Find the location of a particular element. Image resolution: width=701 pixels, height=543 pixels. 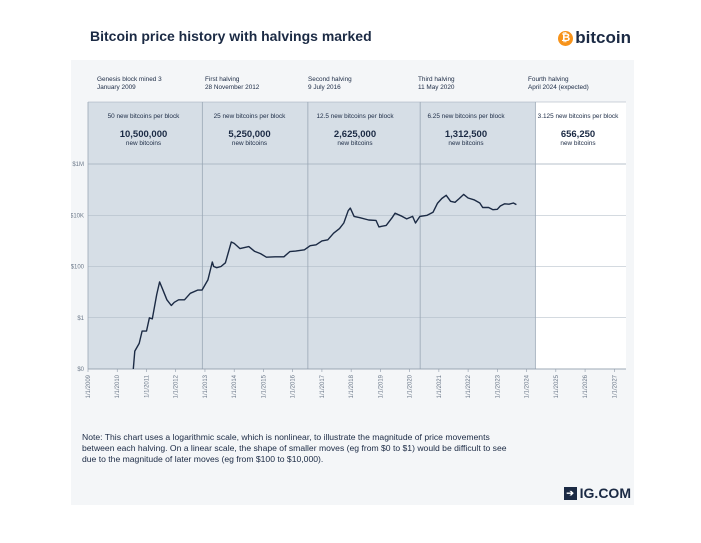

ig-logo-text: IG.COM is located at coordinates (605, 493).